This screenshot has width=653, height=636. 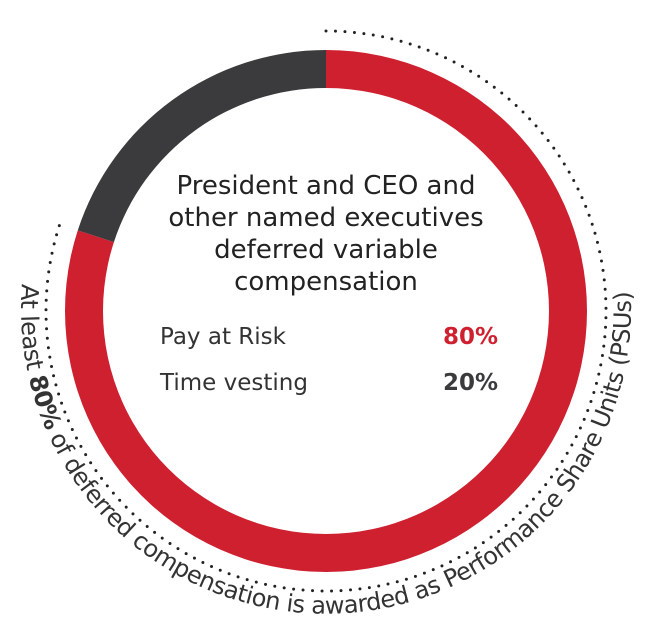 What do you see at coordinates (329, 383) in the screenshot?
I see `legend-row: Time vesting 20%` at bounding box center [329, 383].